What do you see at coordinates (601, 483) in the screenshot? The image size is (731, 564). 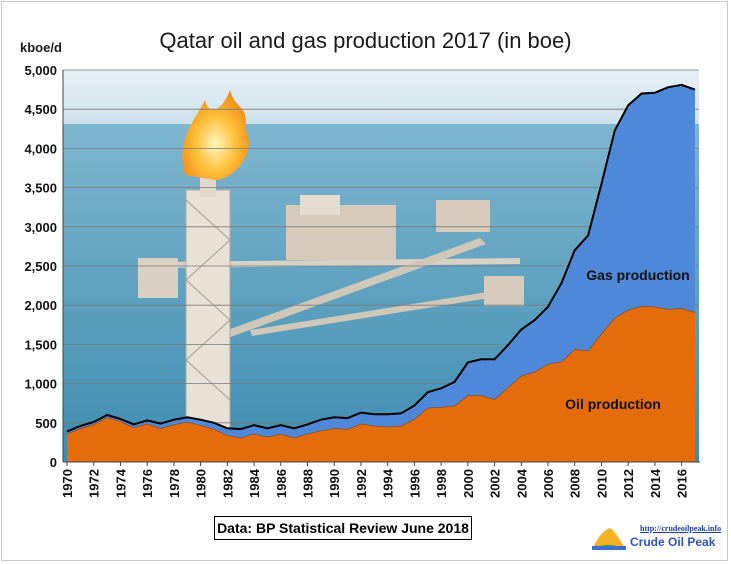 I see `x-tick-label: 2010` at bounding box center [601, 483].